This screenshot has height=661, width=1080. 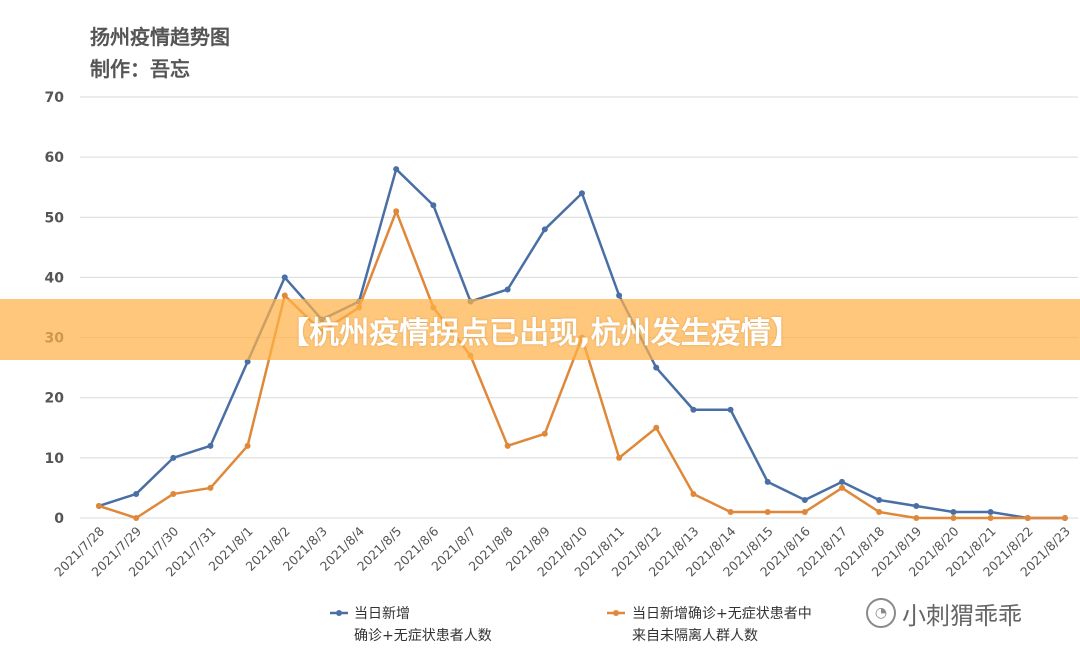 I want to click on headline-banner: 【杭州疫情拐点已出现,杭州发生疫情】, so click(x=540, y=329).